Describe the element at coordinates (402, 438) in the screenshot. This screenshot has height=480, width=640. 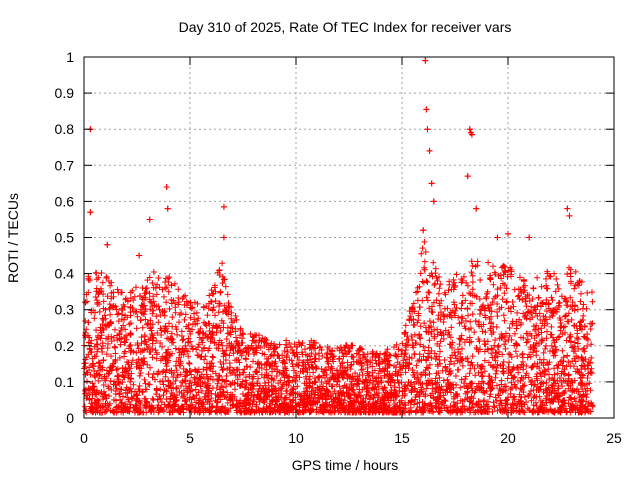
I see `x-tick-label: 15` at that location.